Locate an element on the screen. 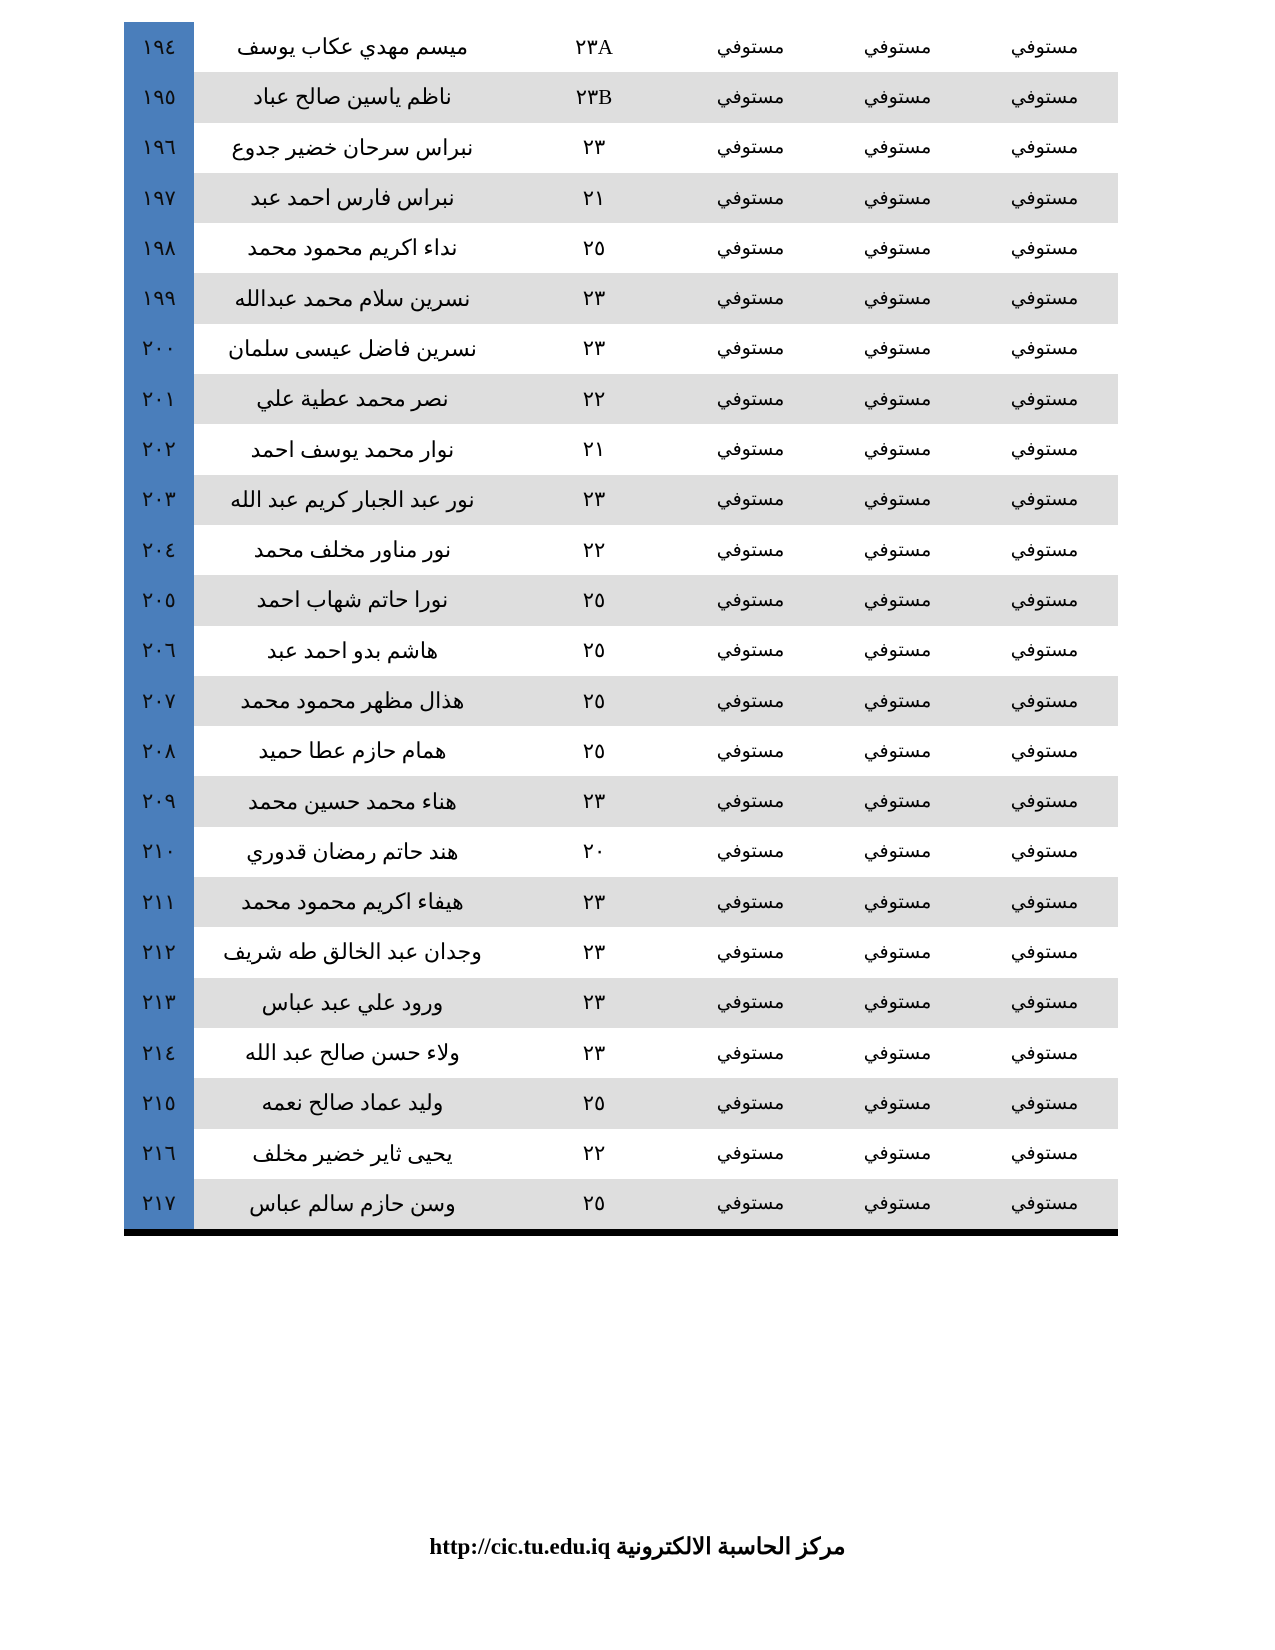  cell-name: هند حاتم رمضان قدوري is located at coordinates (352, 852).